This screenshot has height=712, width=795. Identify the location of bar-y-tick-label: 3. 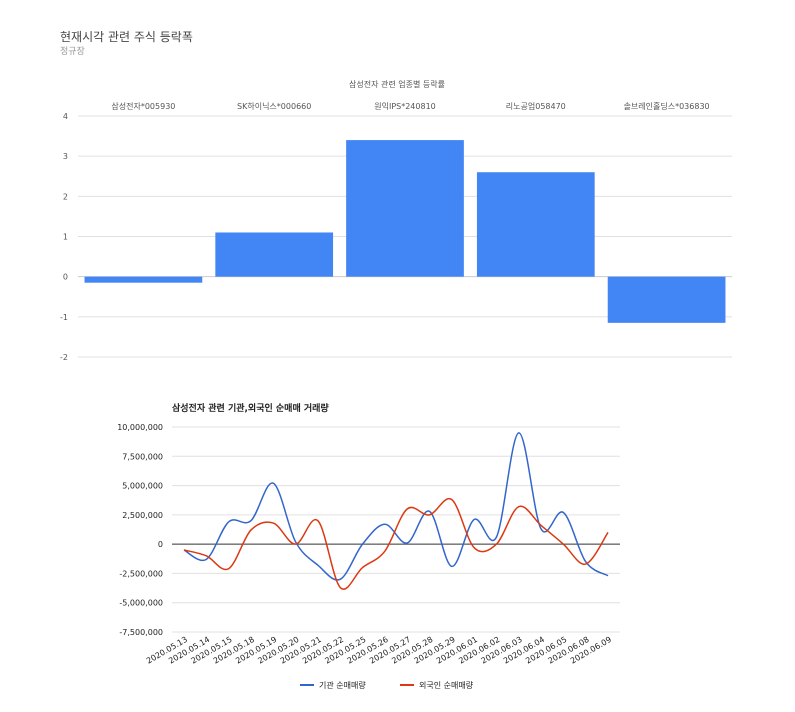
(65, 156).